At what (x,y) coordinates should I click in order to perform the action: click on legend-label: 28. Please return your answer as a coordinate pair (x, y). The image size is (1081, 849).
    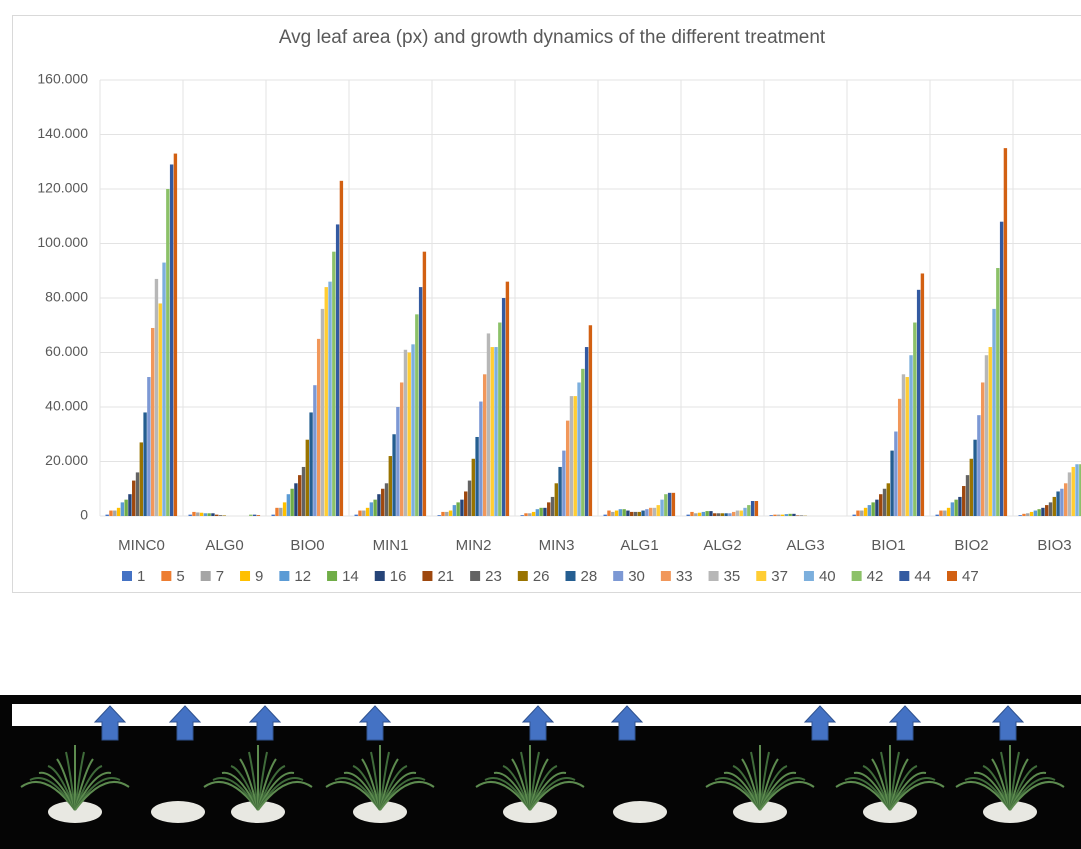
    Looking at the image, I should click on (589, 576).